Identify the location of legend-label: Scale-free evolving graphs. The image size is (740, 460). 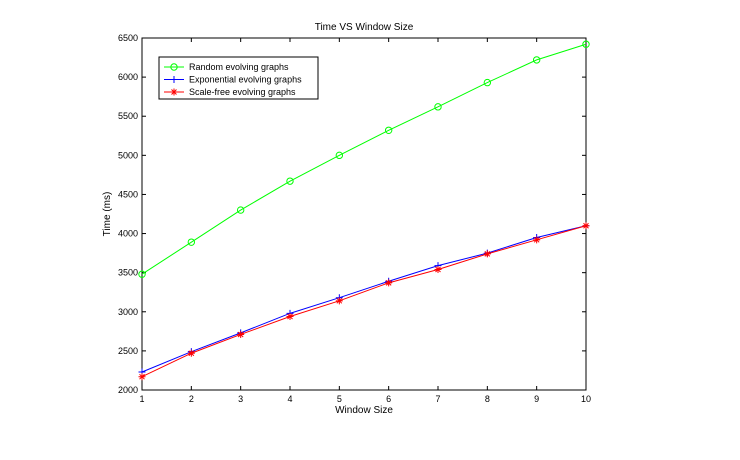
(242, 92).